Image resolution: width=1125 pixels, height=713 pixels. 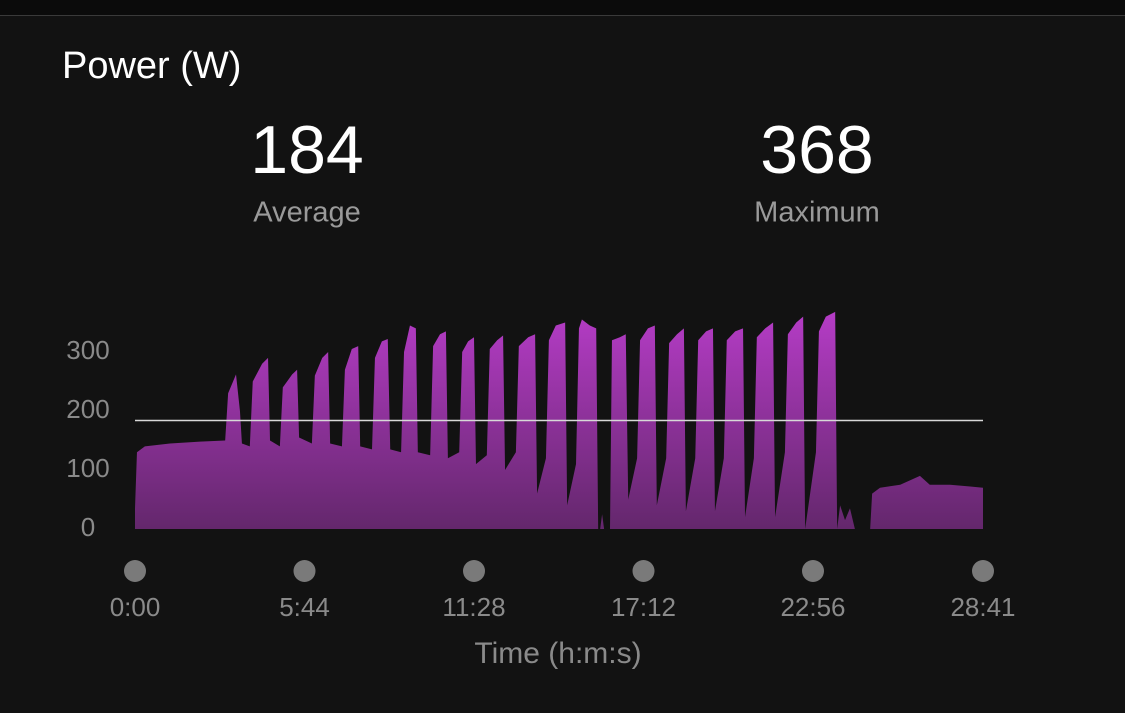 I want to click on x-tick-label: 5:44, so click(x=304, y=607).